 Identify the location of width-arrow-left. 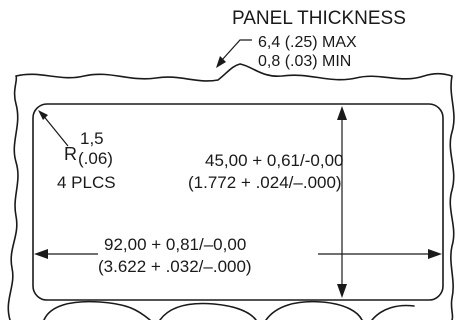
(41, 254).